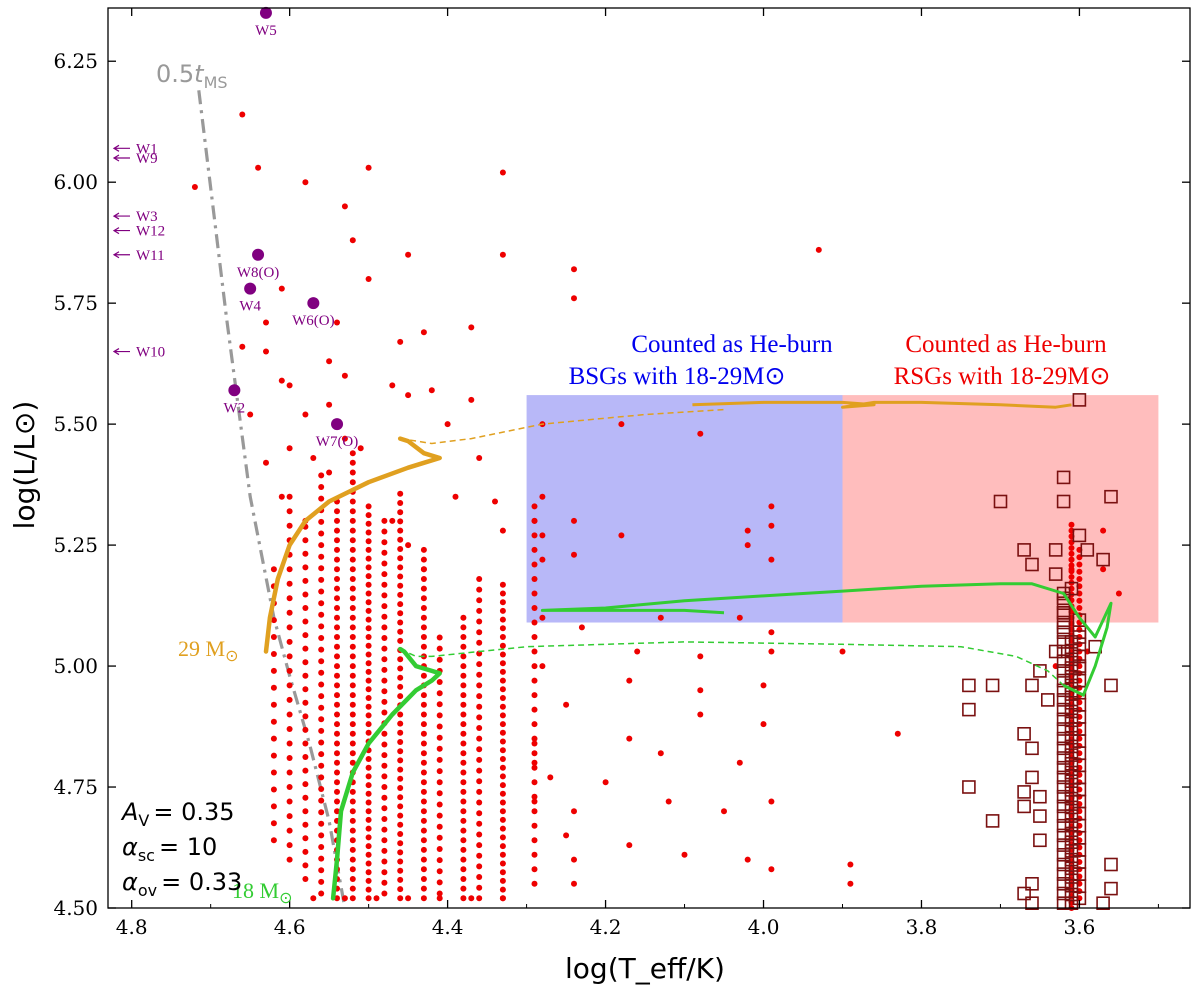  What do you see at coordinates (147, 890) in the screenshot?
I see `param-aov-sub: ov` at bounding box center [147, 890].